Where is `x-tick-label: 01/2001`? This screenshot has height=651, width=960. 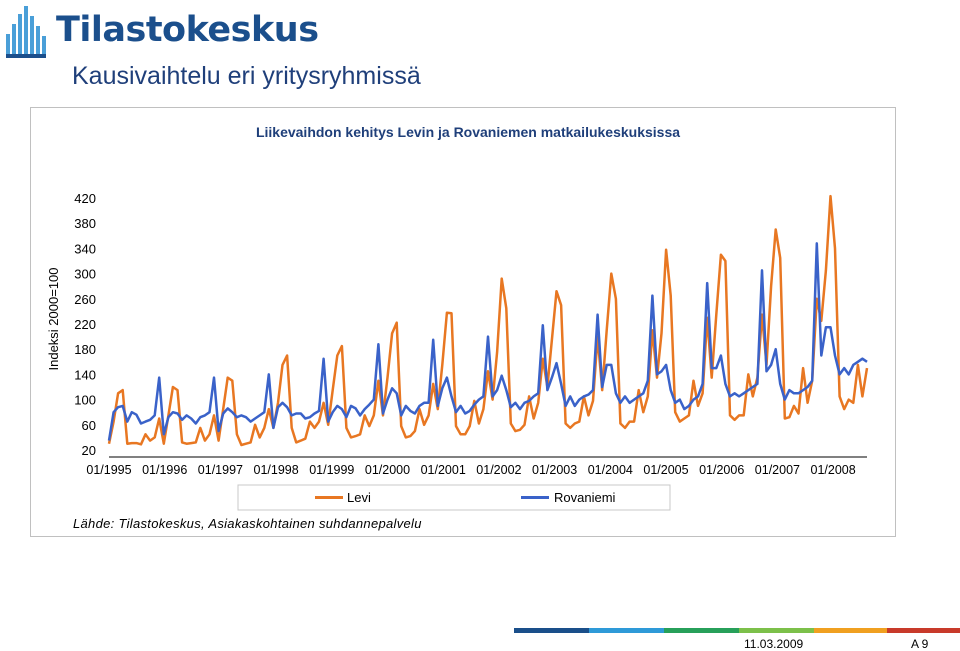
x-tick-label: 01/2001 is located at coordinates (443, 470).